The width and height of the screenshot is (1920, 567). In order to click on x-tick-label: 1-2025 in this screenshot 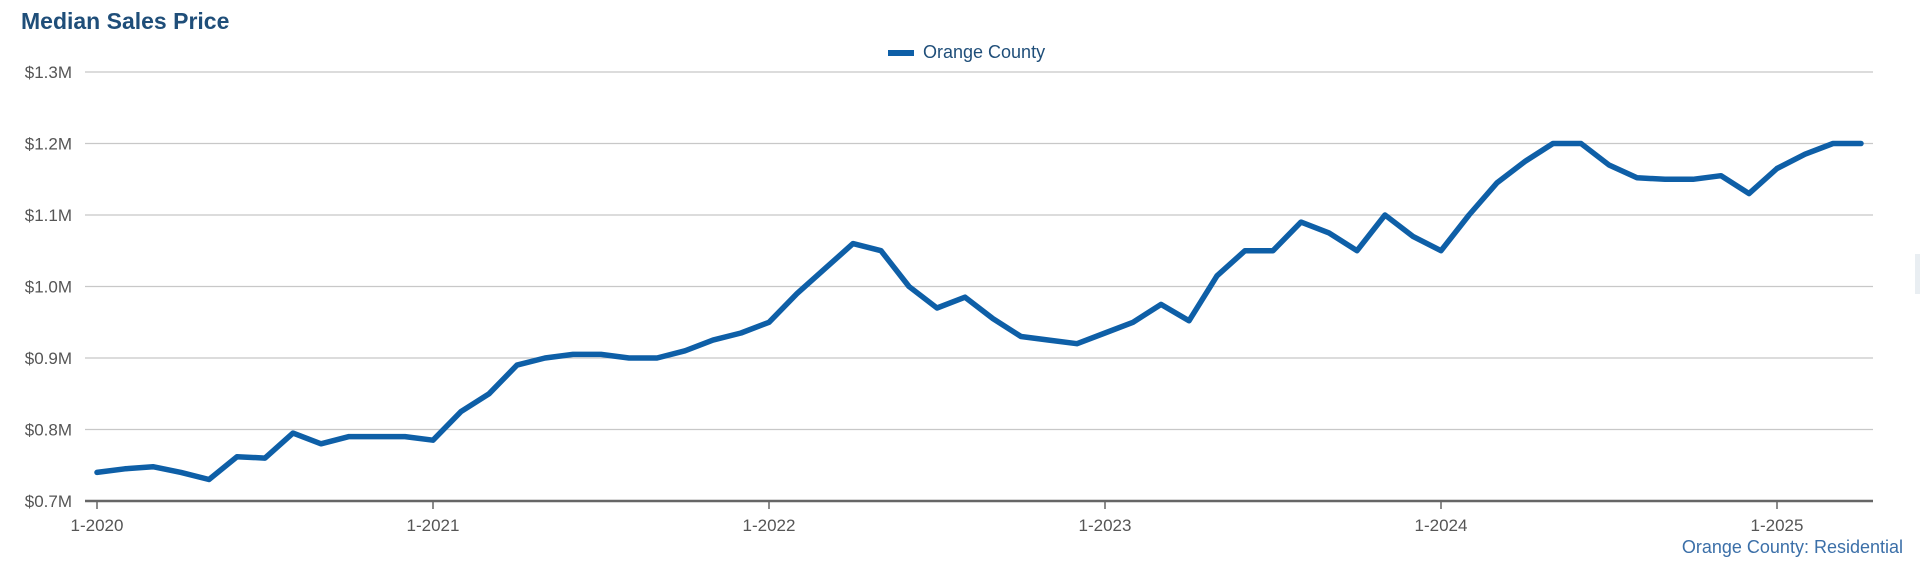, I will do `click(1777, 525)`.